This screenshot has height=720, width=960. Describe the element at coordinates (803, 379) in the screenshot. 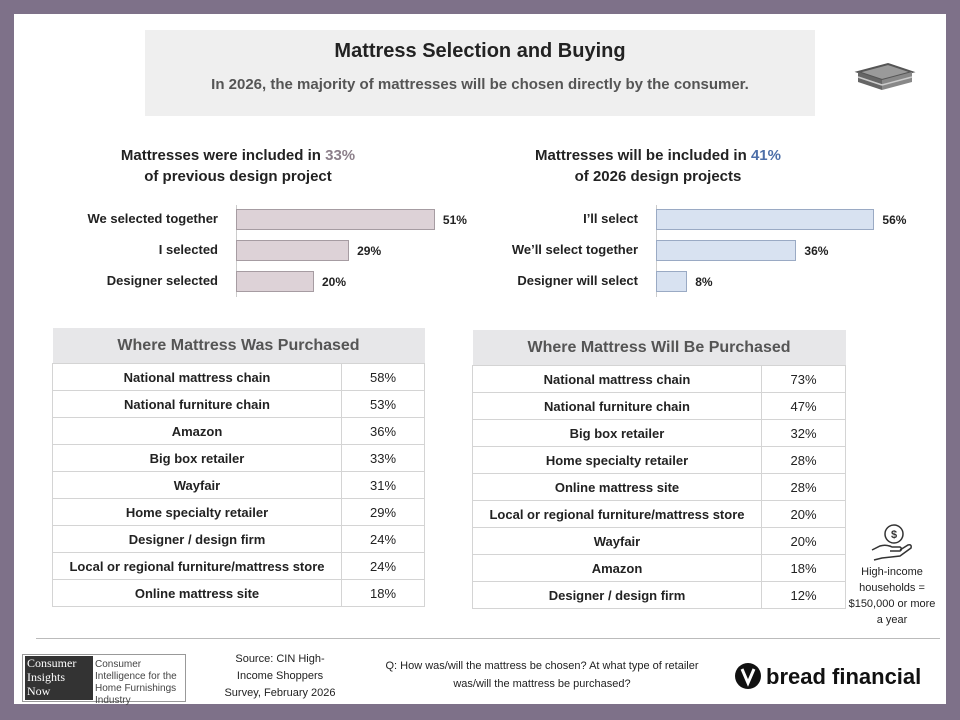

I see `share: 73%` at that location.